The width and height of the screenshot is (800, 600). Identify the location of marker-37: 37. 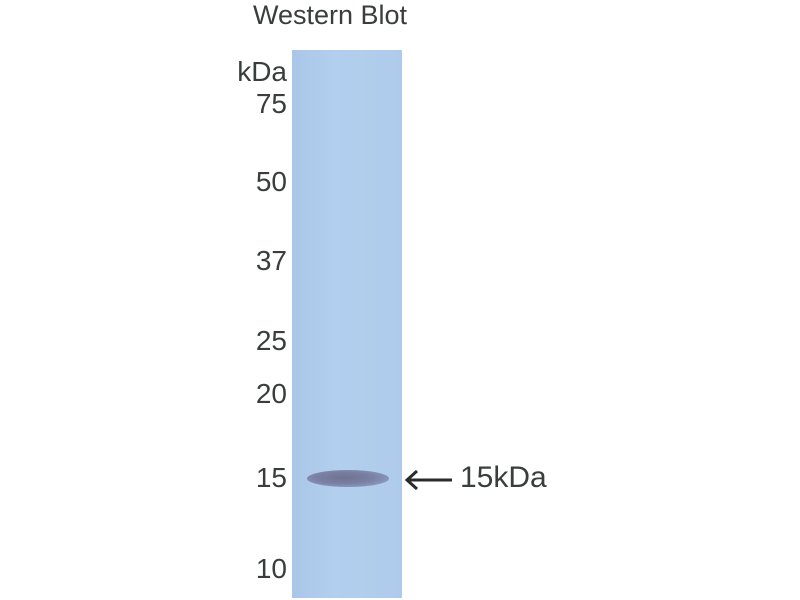
(271, 260).